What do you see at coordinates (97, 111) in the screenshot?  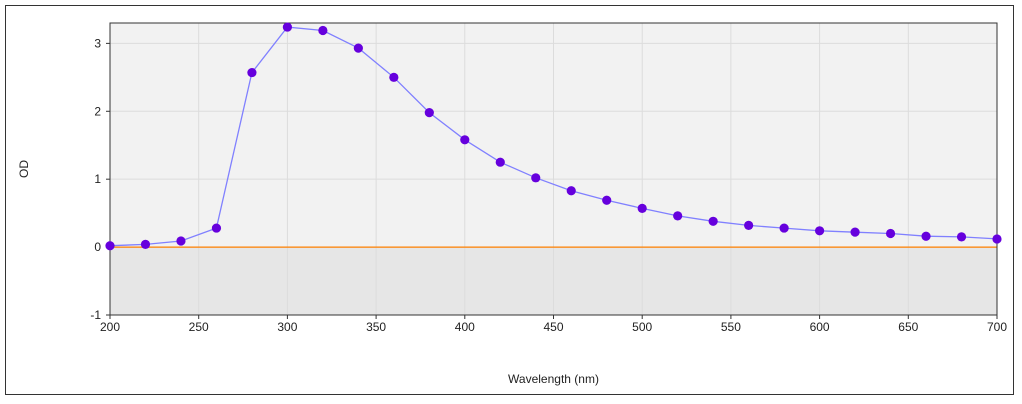 I see `y-tick-label: 2` at bounding box center [97, 111].